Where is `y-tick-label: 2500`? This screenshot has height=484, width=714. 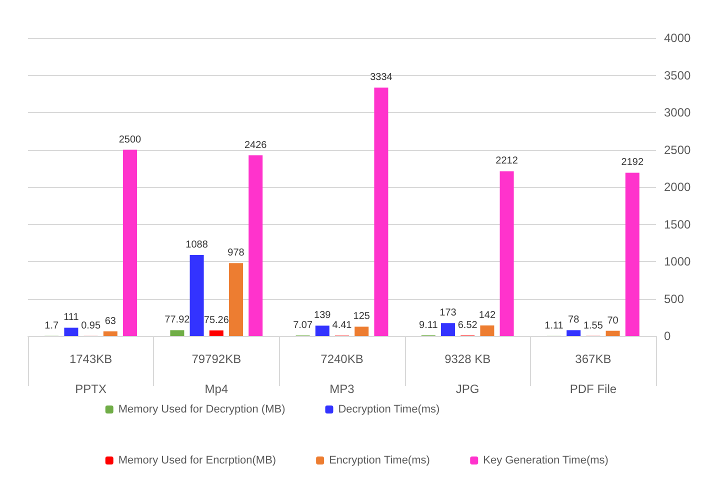
y-tick-label: 2500 is located at coordinates (678, 149).